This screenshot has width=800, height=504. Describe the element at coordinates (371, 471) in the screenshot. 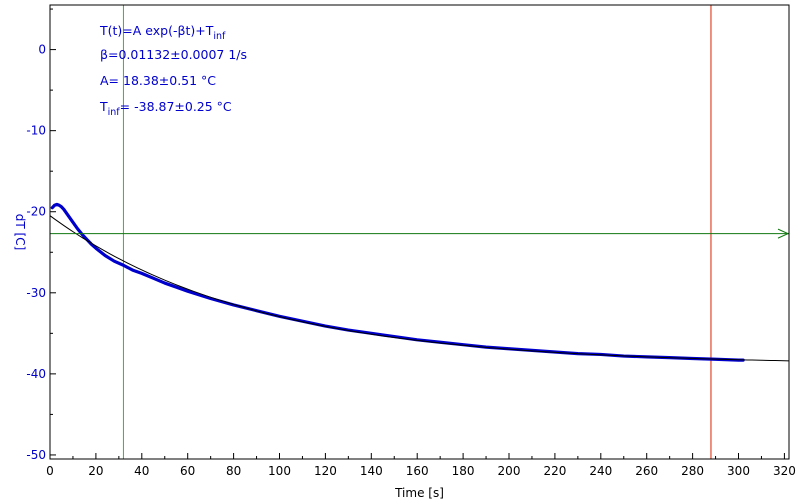

I see `x-tick-label: 140` at that location.